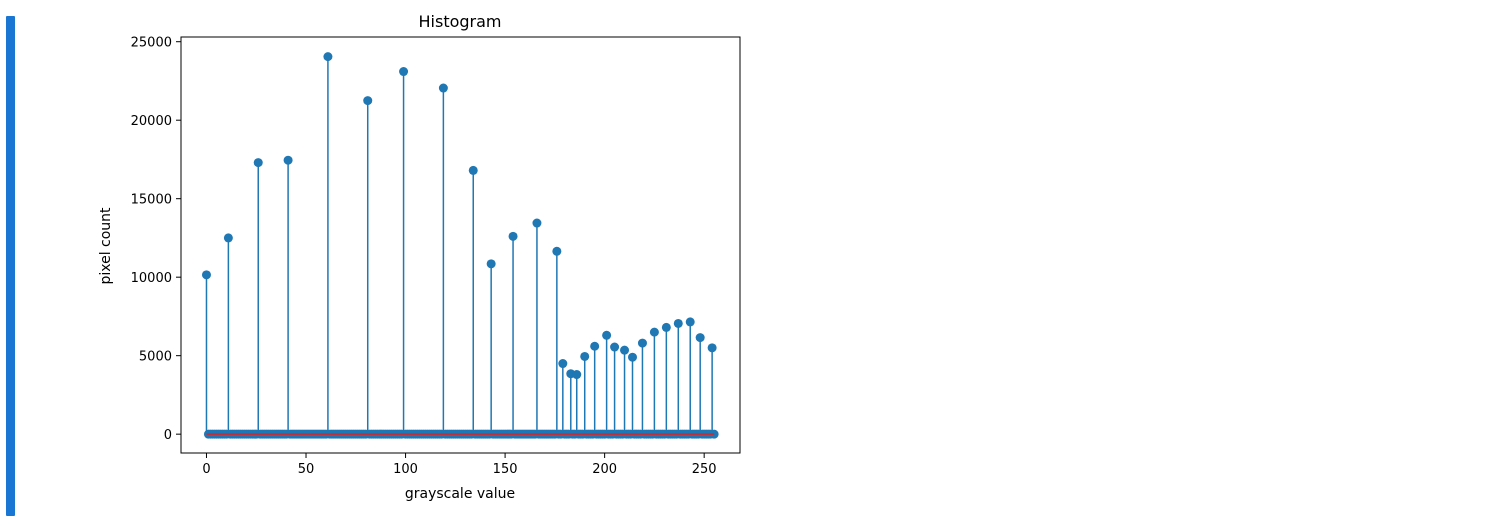  What do you see at coordinates (206, 469) in the screenshot?
I see `x-tick-label: 0` at bounding box center [206, 469].